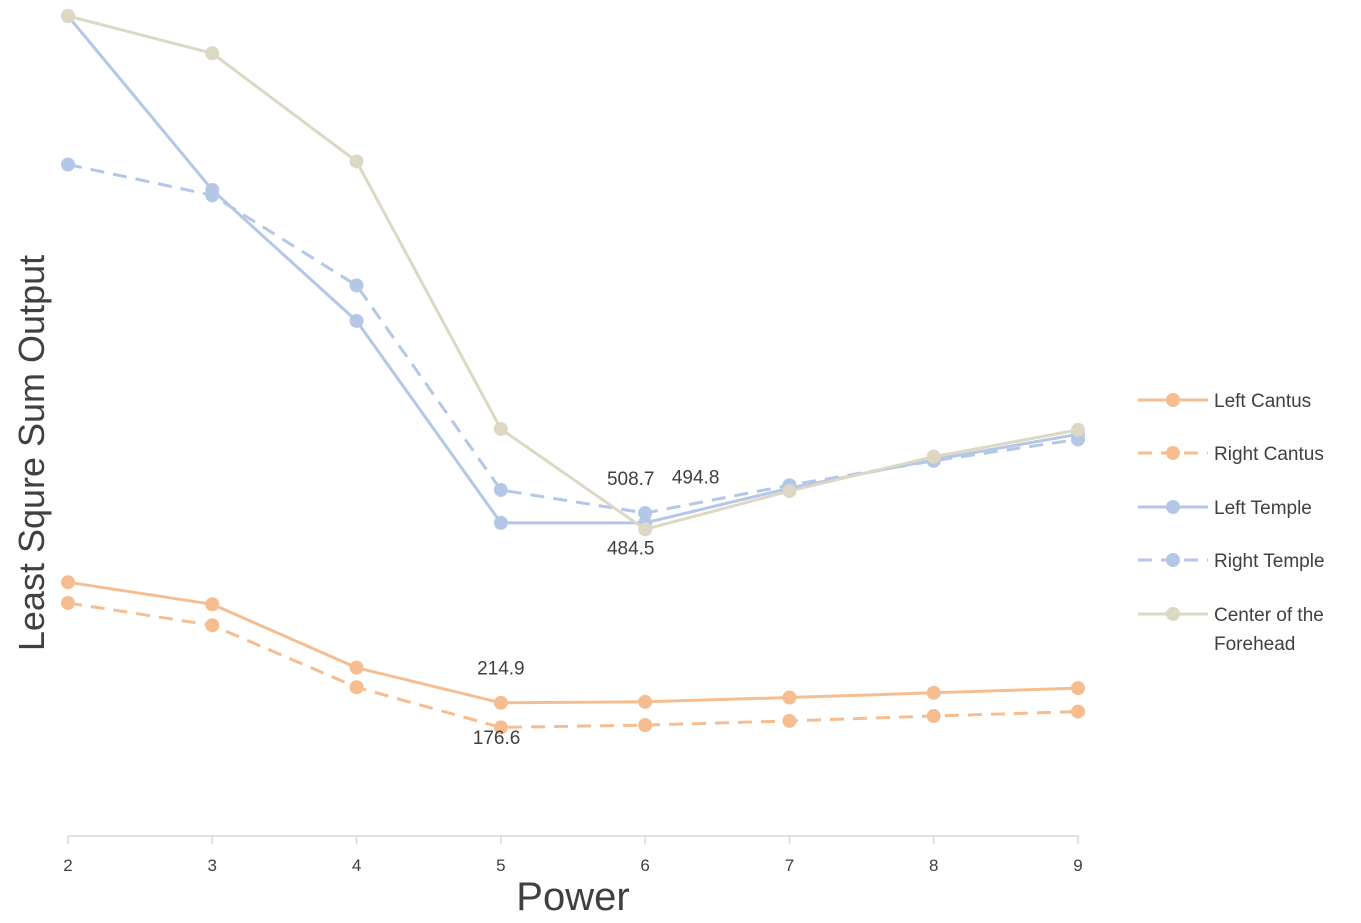 The image size is (1361, 923). What do you see at coordinates (572, 896) in the screenshot?
I see `x-axis-title: Power` at bounding box center [572, 896].